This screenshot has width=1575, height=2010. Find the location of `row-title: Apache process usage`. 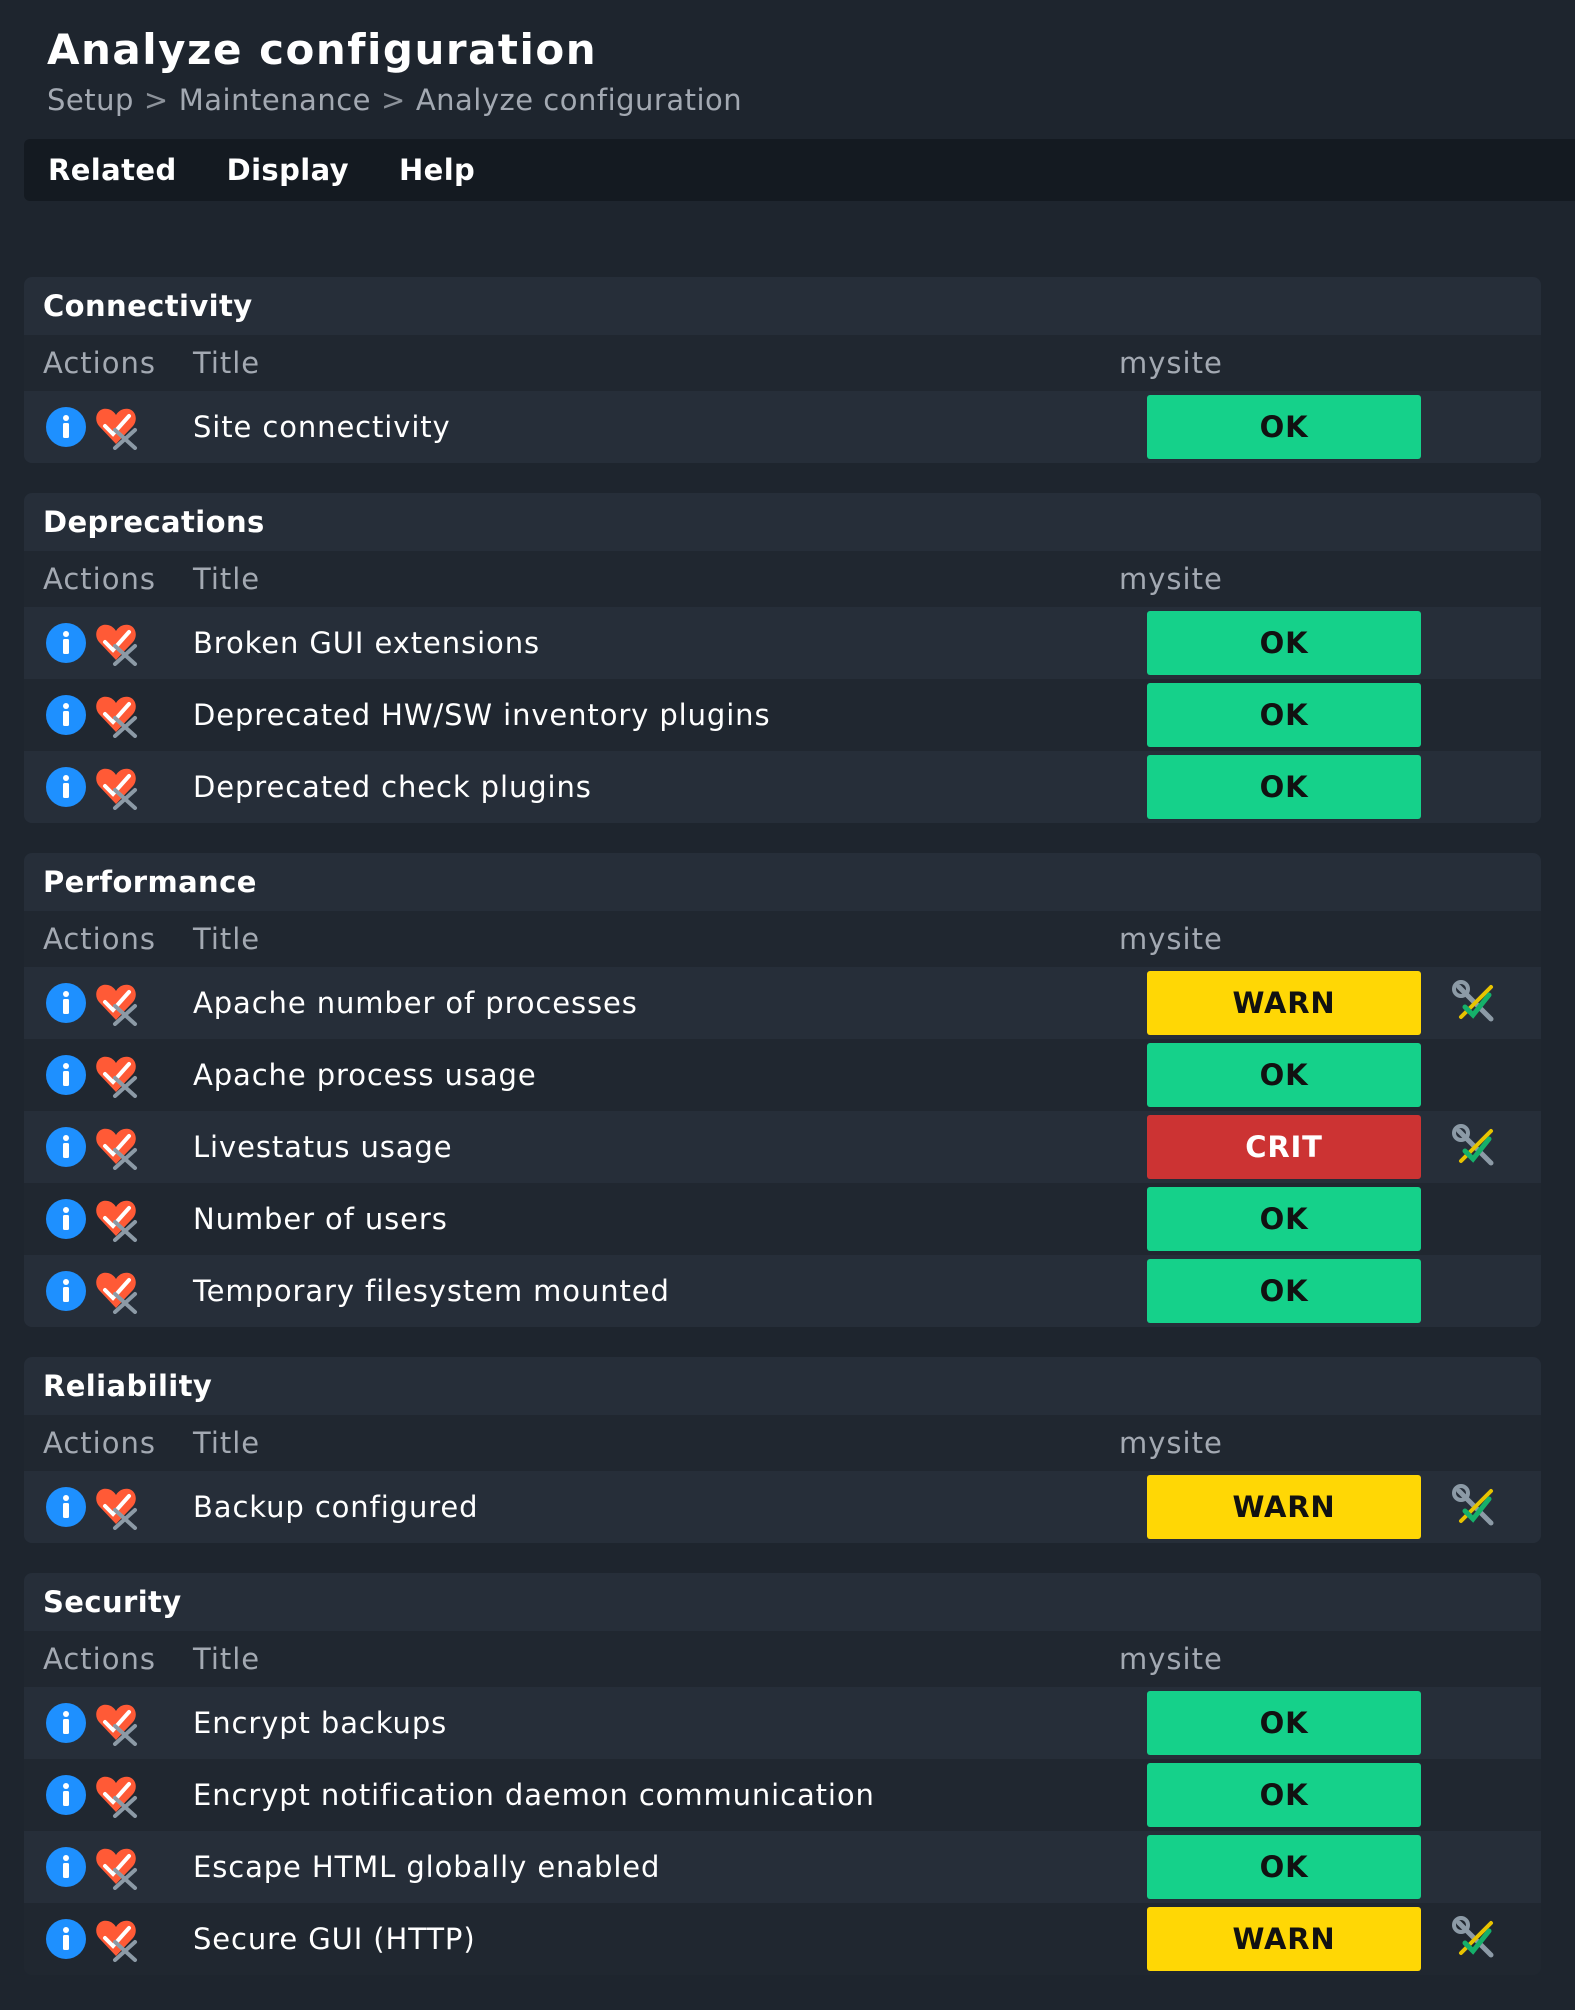

row-title: Apache process usage is located at coordinates (365, 1075).